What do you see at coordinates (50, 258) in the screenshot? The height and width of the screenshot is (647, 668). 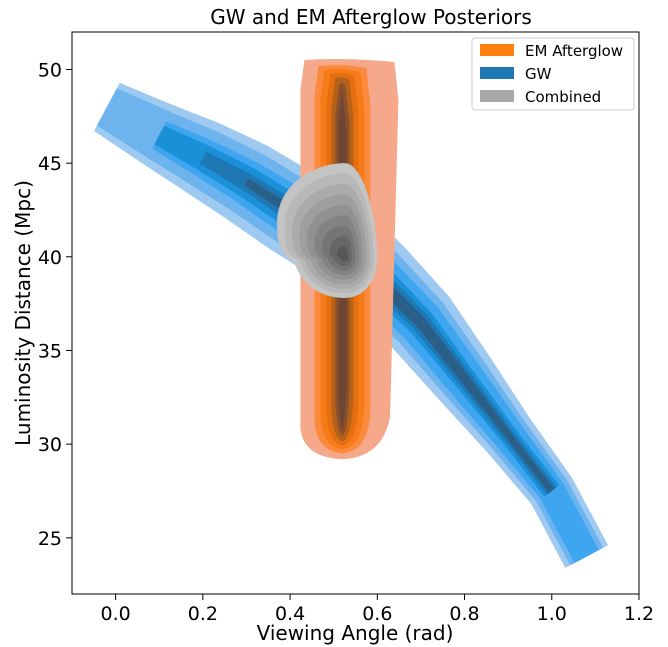 I see `y-tick-label: 40` at bounding box center [50, 258].